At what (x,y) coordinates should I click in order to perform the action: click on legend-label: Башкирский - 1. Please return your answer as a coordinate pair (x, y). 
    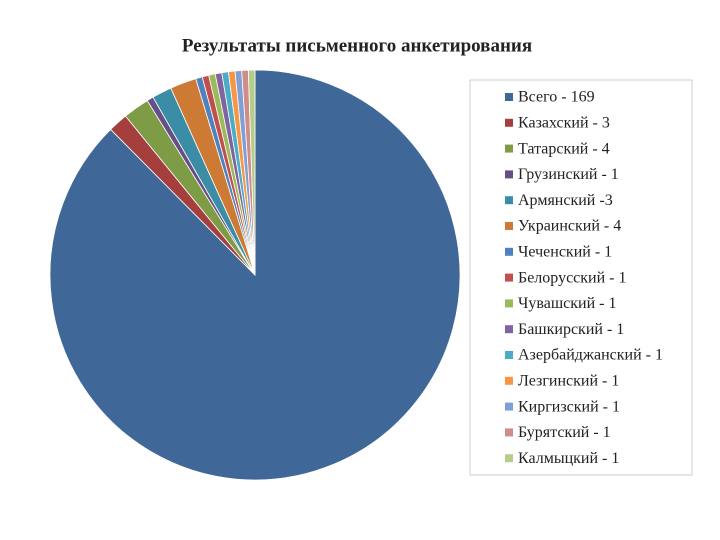
    Looking at the image, I should click on (571, 329).